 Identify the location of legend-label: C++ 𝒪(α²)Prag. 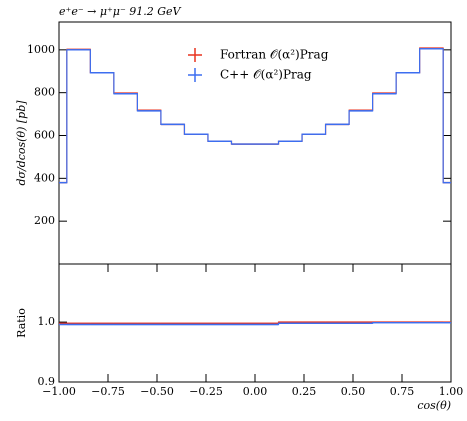
(266, 75).